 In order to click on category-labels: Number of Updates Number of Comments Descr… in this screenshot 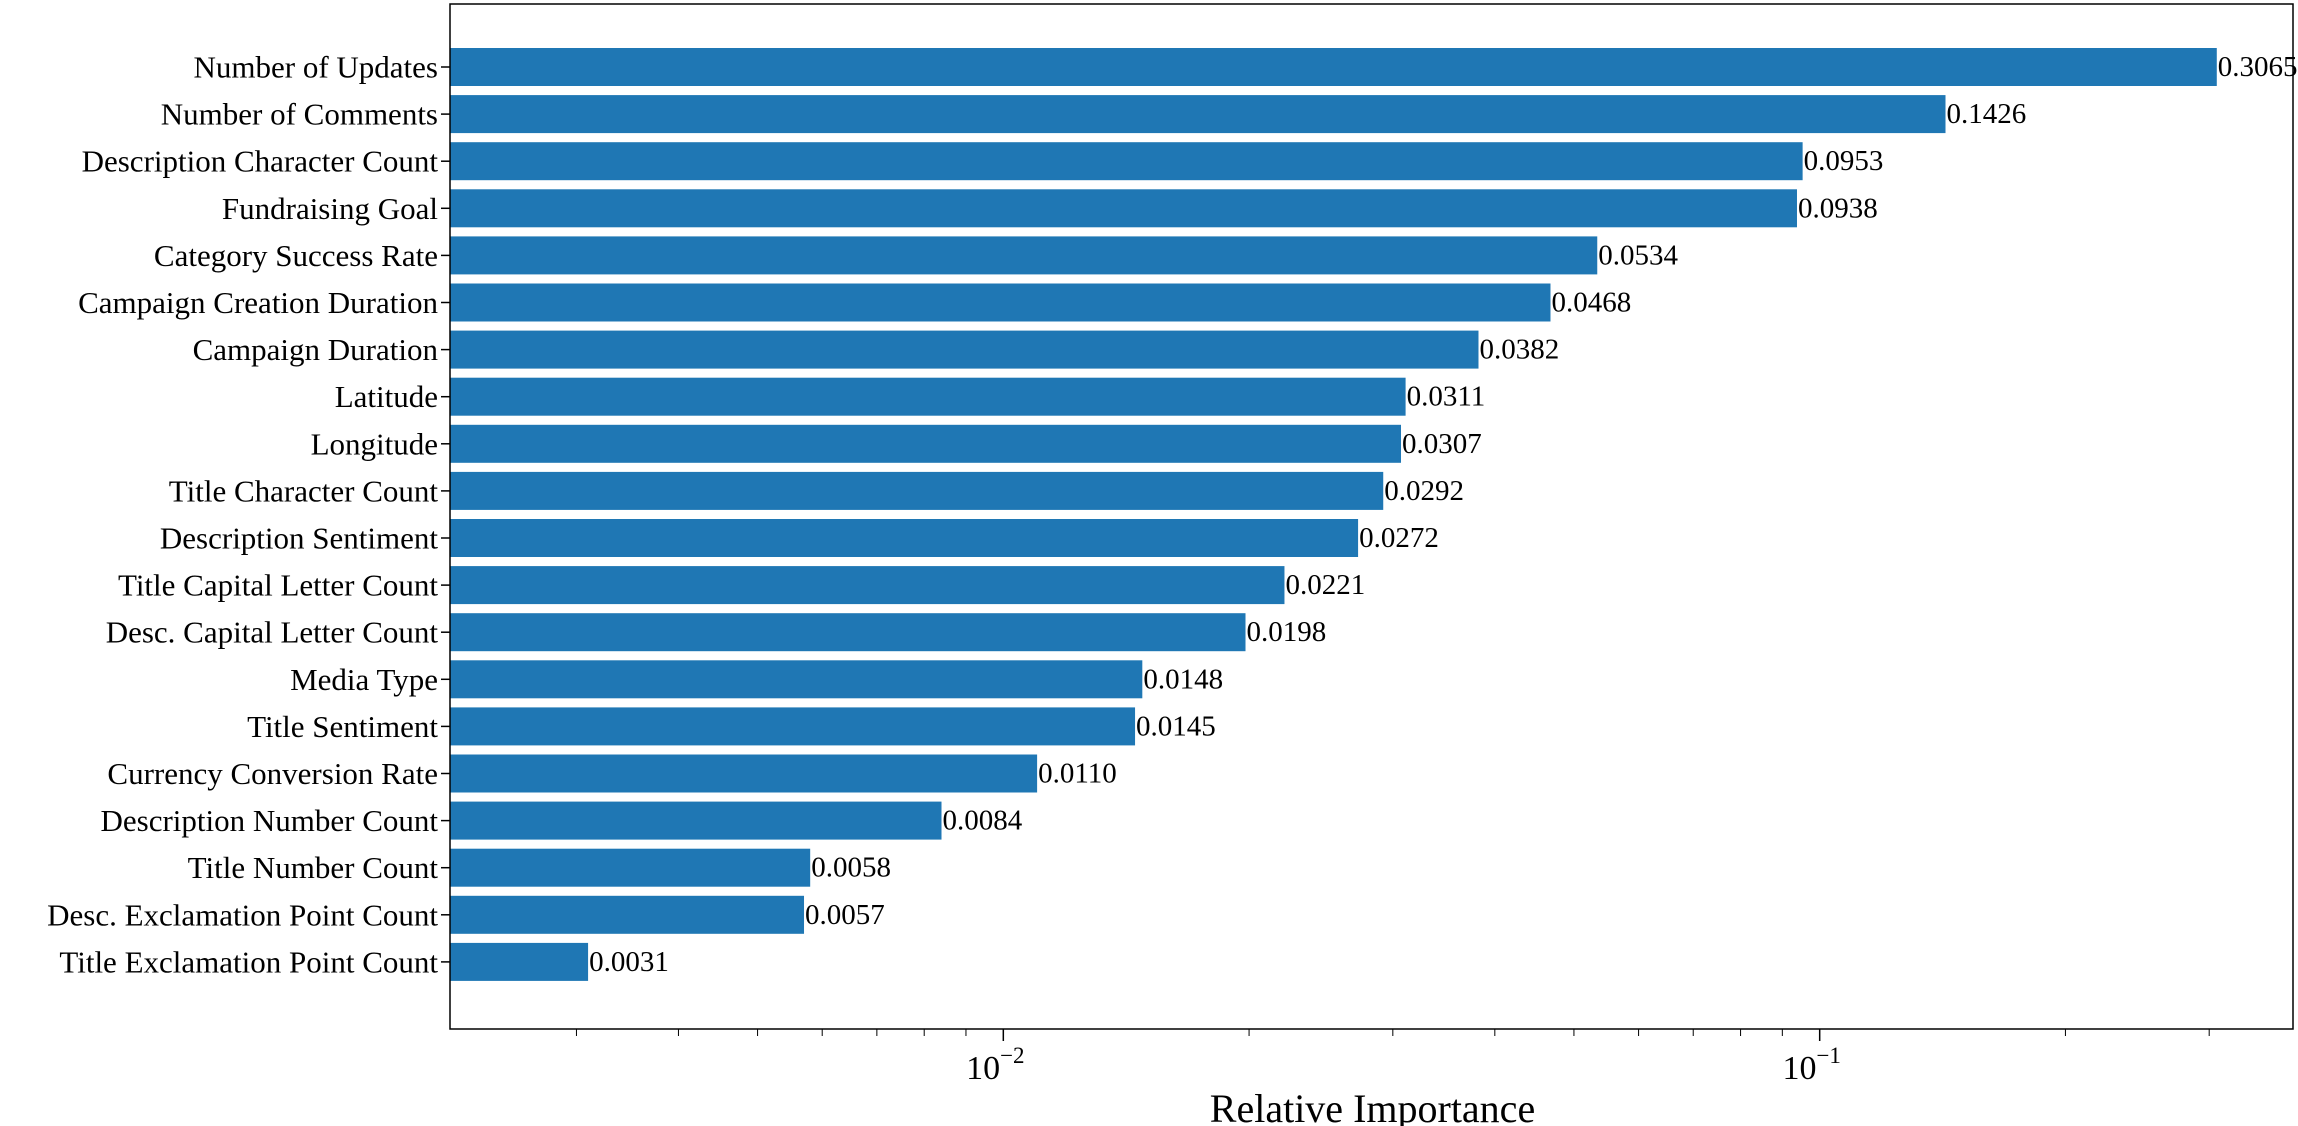, I will do `click(248, 514)`.